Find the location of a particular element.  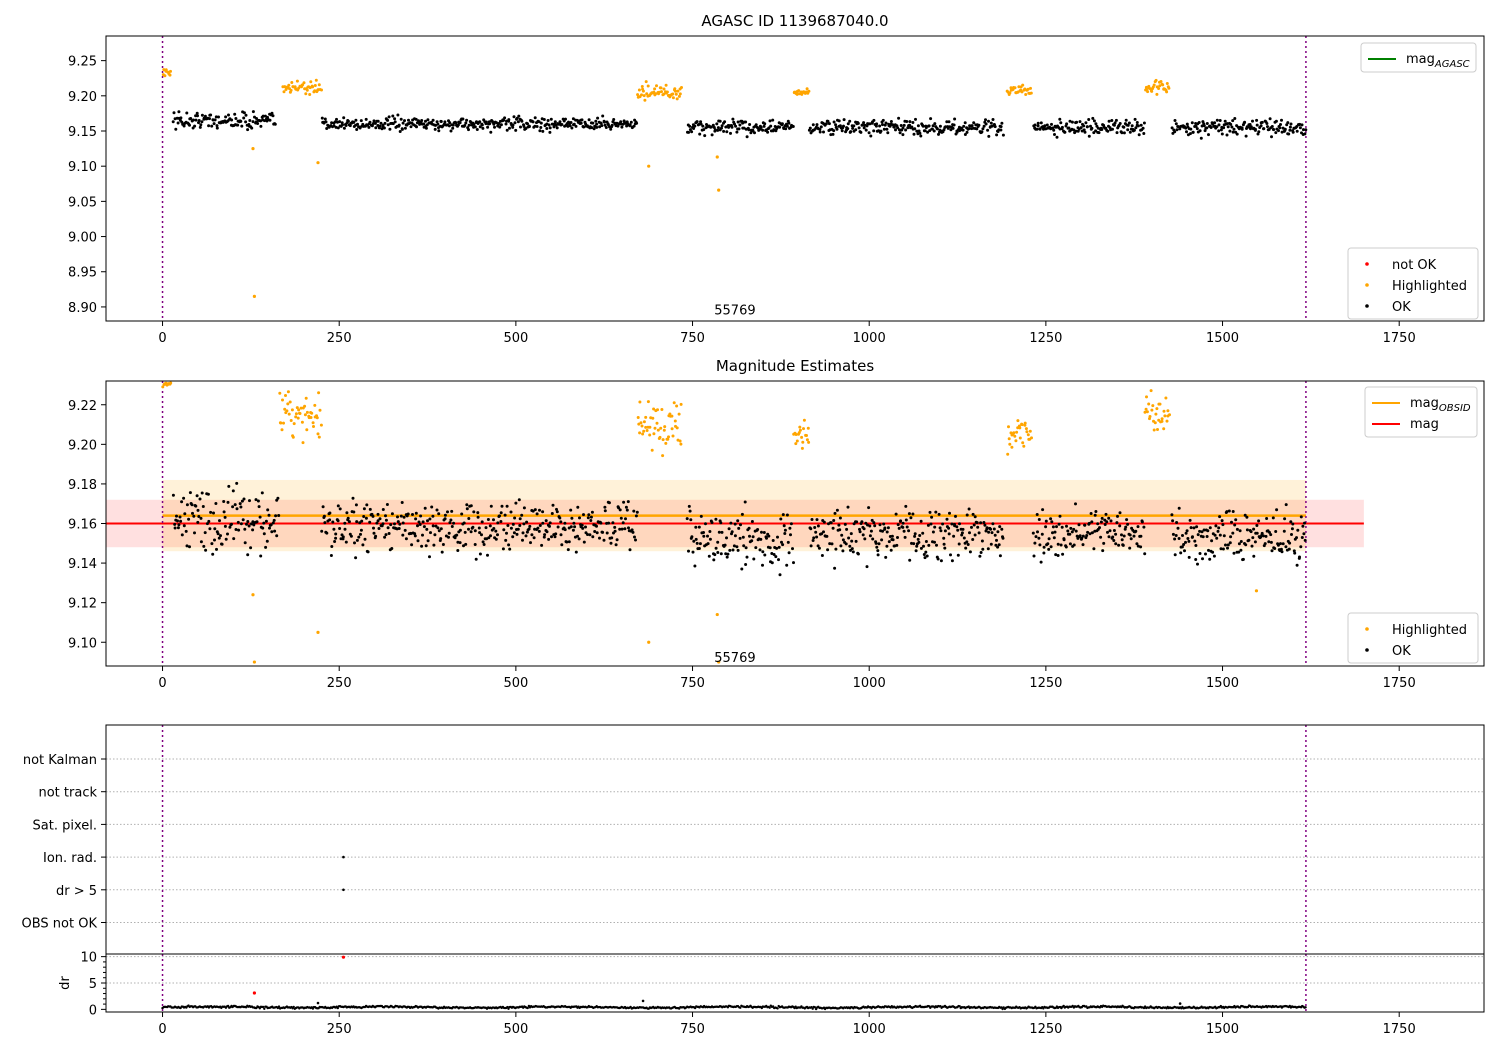

legend-label: not OK is located at coordinates (1414, 265).